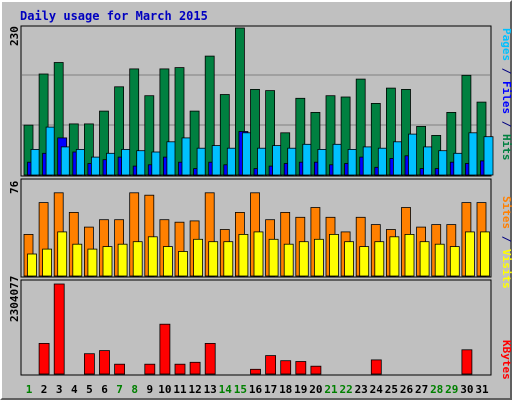 This screenshot has width=512, height=400. Describe the element at coordinates (29, 389) in the screenshot. I see `x-tick-label: 1` at that location.